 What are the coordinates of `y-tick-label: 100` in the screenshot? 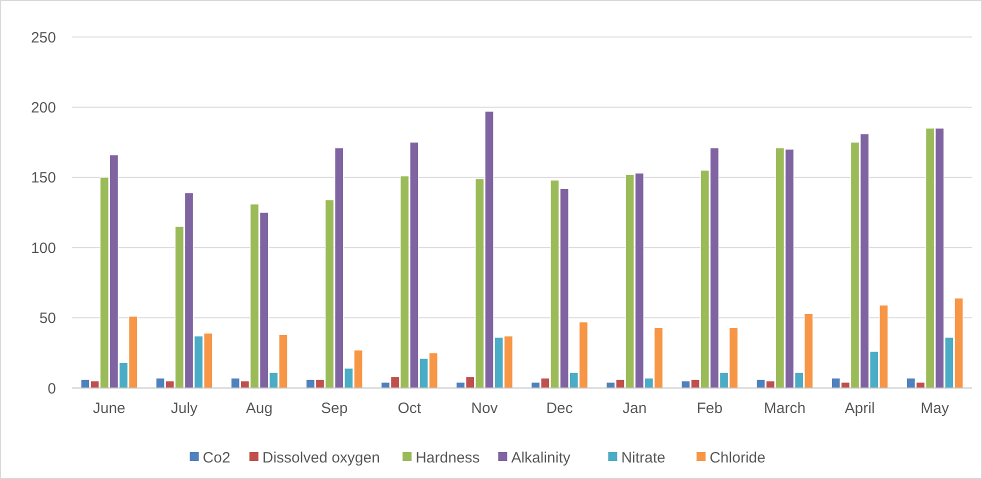 It's located at (43, 248).